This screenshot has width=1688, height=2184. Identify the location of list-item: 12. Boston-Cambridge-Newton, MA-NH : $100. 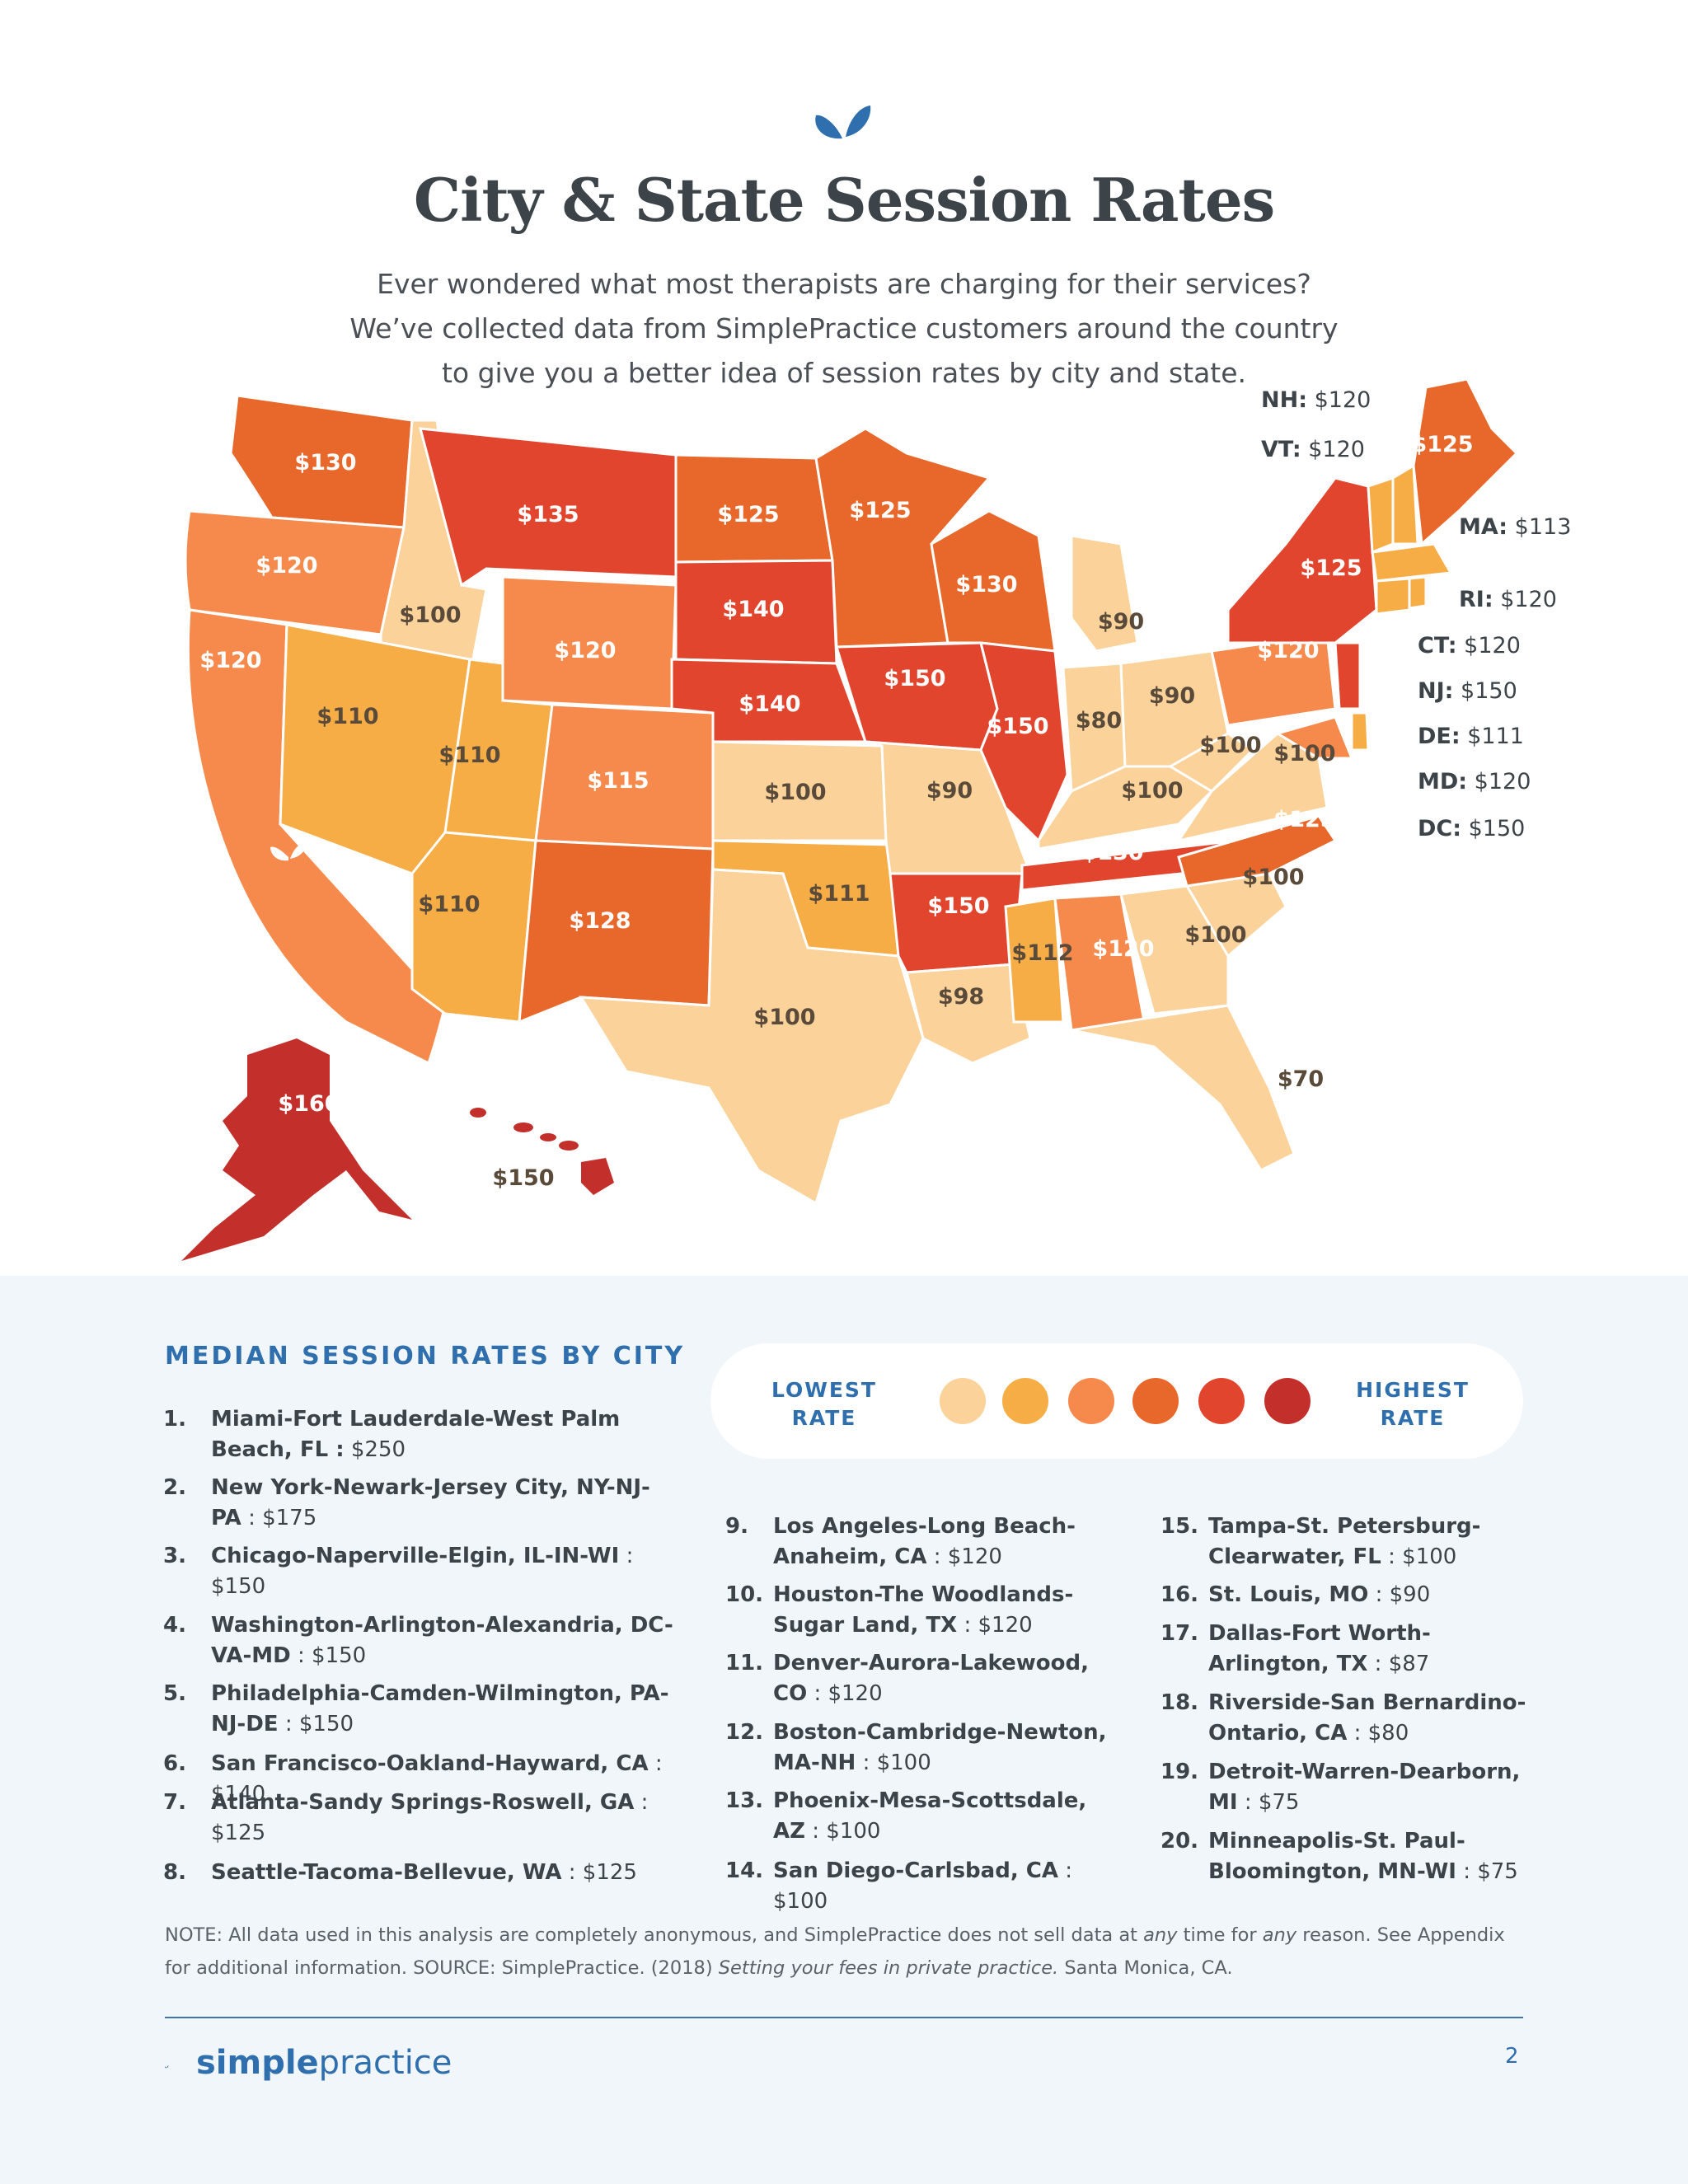
(916, 1747).